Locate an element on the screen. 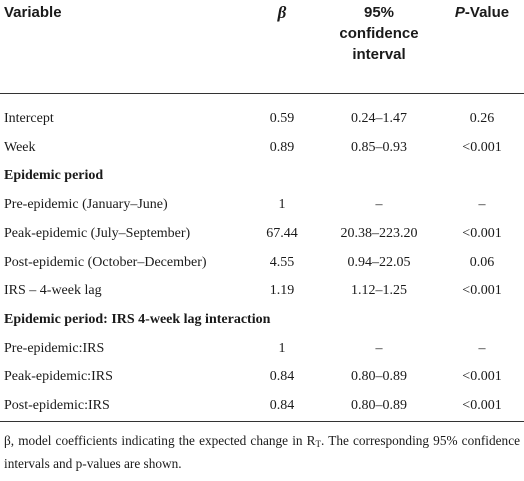  row-beta: 4.55 is located at coordinates (282, 262).